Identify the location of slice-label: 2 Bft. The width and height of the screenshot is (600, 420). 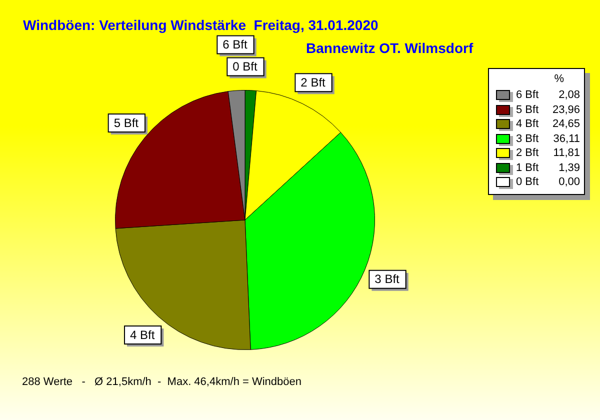
(313, 82).